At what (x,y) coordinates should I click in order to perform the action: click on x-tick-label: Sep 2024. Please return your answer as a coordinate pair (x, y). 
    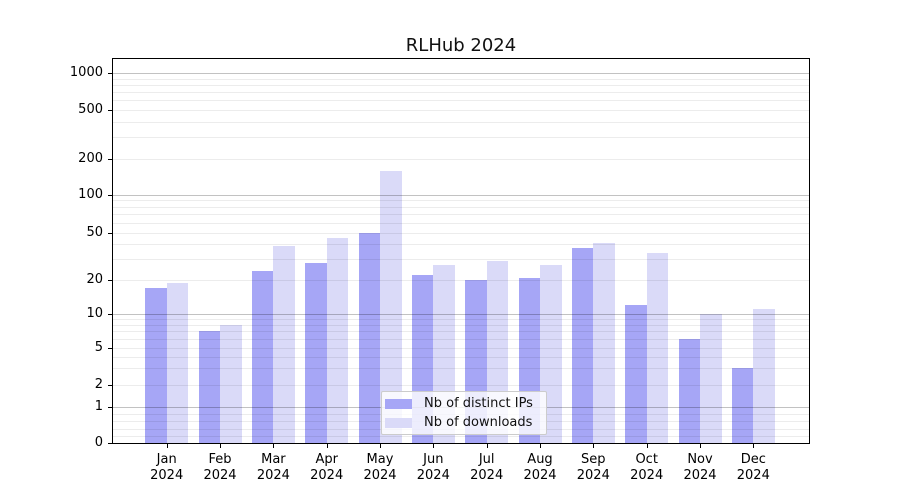
    Looking at the image, I should click on (593, 468).